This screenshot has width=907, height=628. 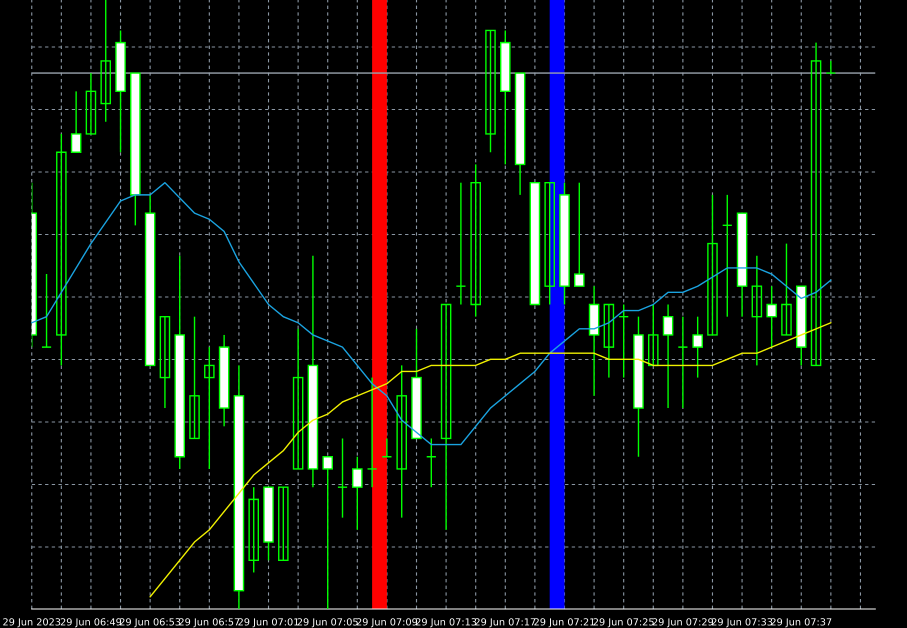 I want to click on x-tick-label: 29 Jun 06:57, so click(x=209, y=623).